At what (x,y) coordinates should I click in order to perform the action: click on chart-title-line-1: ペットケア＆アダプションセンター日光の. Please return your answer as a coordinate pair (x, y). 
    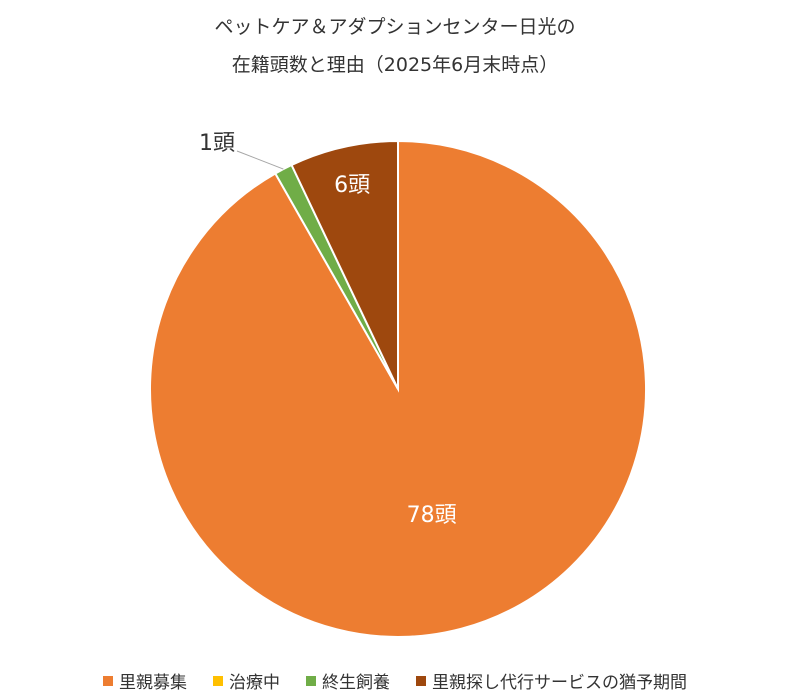
    Looking at the image, I should click on (395, 27).